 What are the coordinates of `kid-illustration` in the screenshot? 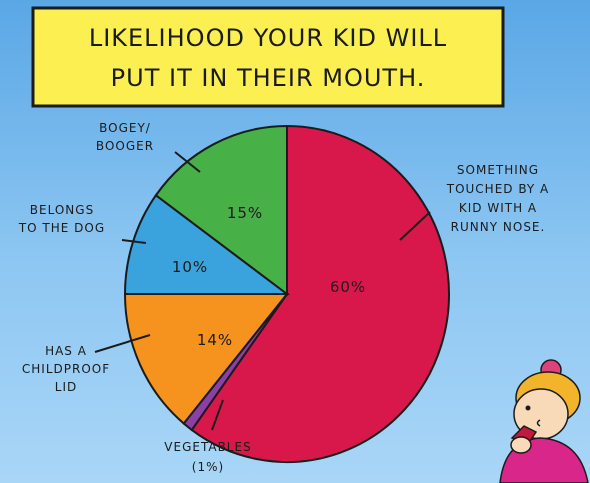 It's located at (544, 421).